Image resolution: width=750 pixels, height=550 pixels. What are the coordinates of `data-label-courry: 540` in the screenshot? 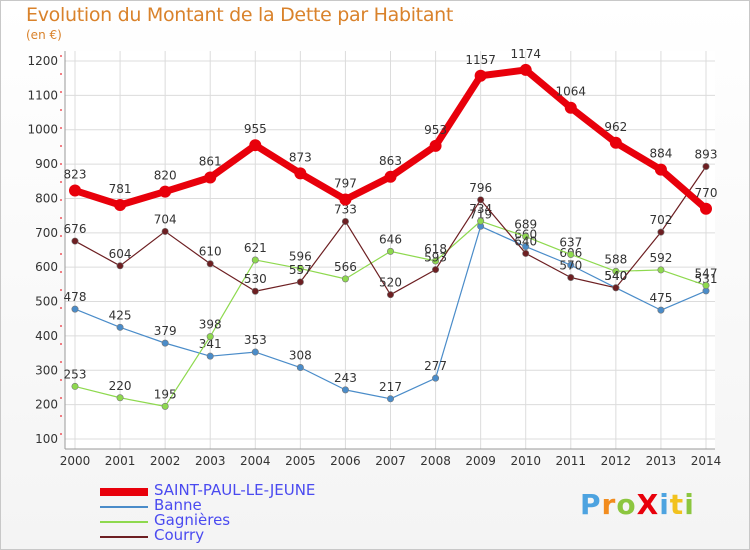 It's located at (615, 276).